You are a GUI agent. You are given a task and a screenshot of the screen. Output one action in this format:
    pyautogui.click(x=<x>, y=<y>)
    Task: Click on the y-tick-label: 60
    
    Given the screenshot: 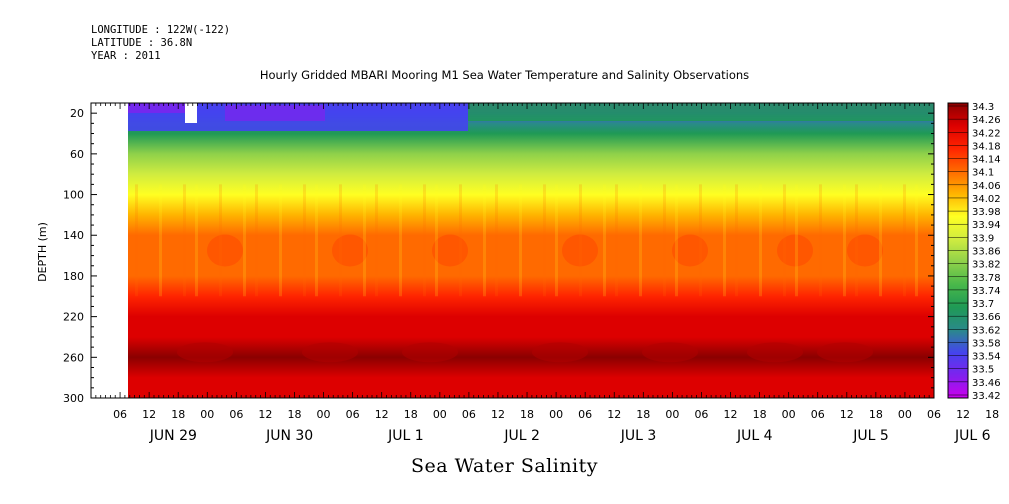 What is the action you would take?
    pyautogui.click(x=77, y=154)
    